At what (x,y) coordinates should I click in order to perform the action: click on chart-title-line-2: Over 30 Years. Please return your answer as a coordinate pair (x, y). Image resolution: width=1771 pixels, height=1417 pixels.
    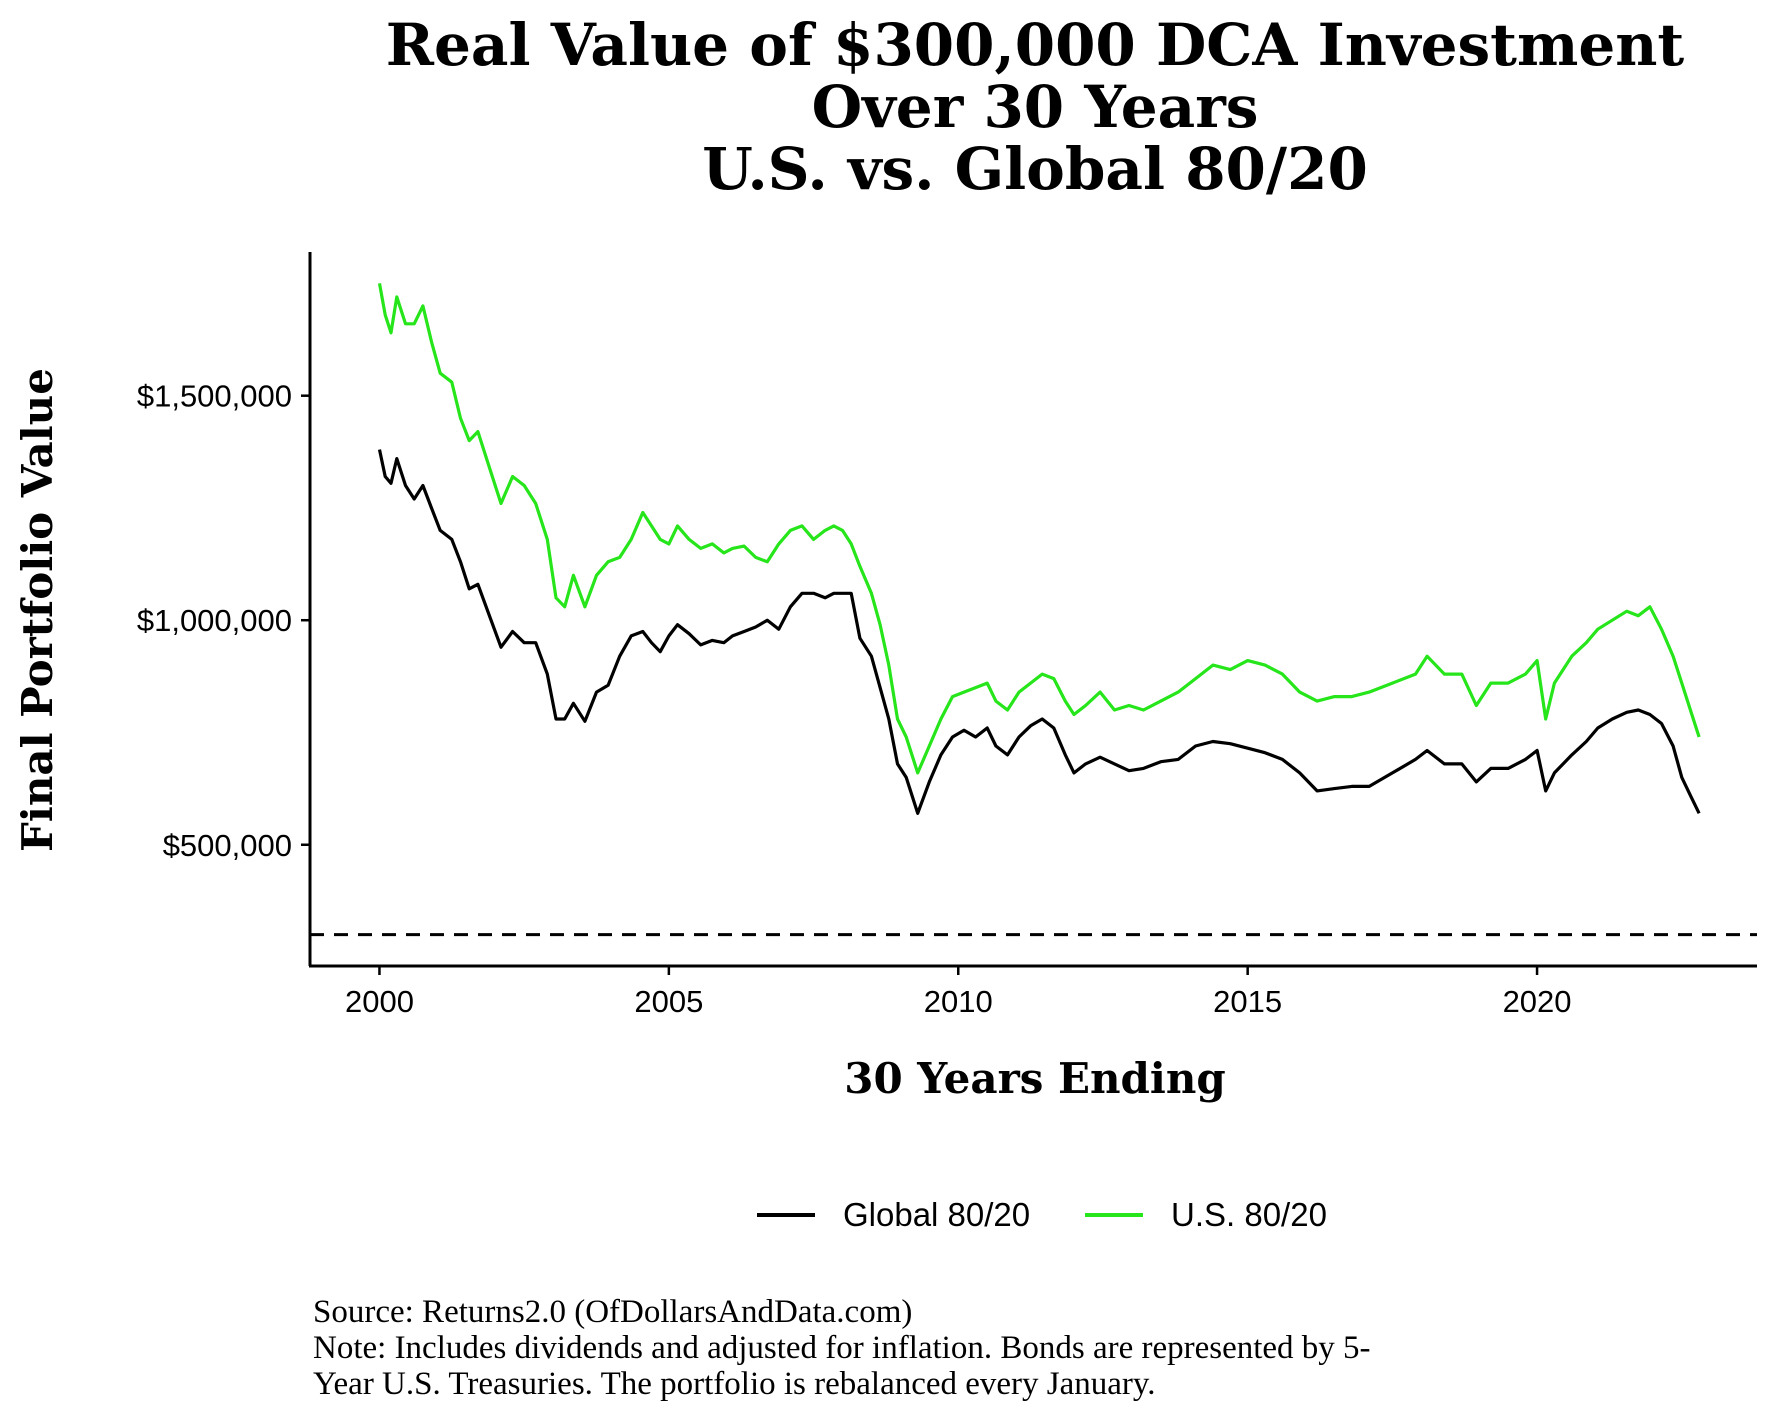
    Looking at the image, I should click on (1035, 107).